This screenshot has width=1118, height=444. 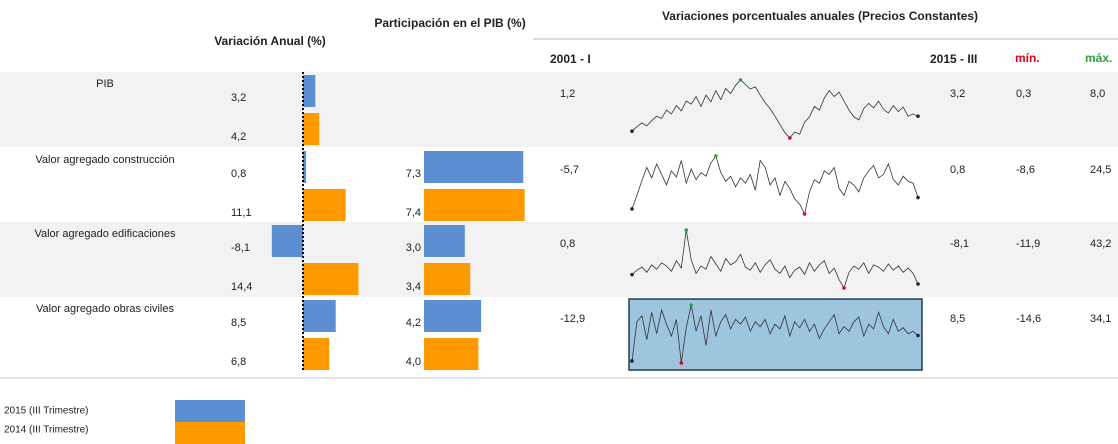 I want to click on anual-label: 11,1, so click(x=241, y=213).